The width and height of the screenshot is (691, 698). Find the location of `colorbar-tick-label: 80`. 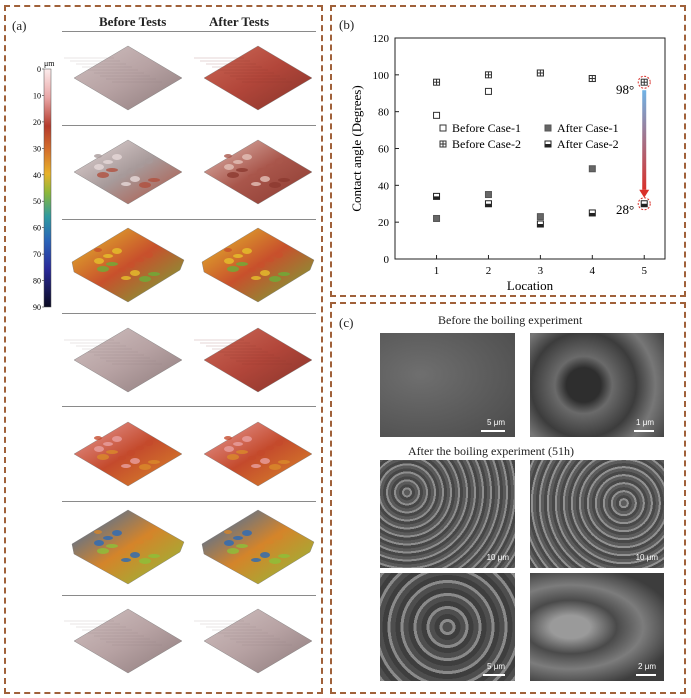

colorbar-tick-label: 80 is located at coordinates (37, 281).